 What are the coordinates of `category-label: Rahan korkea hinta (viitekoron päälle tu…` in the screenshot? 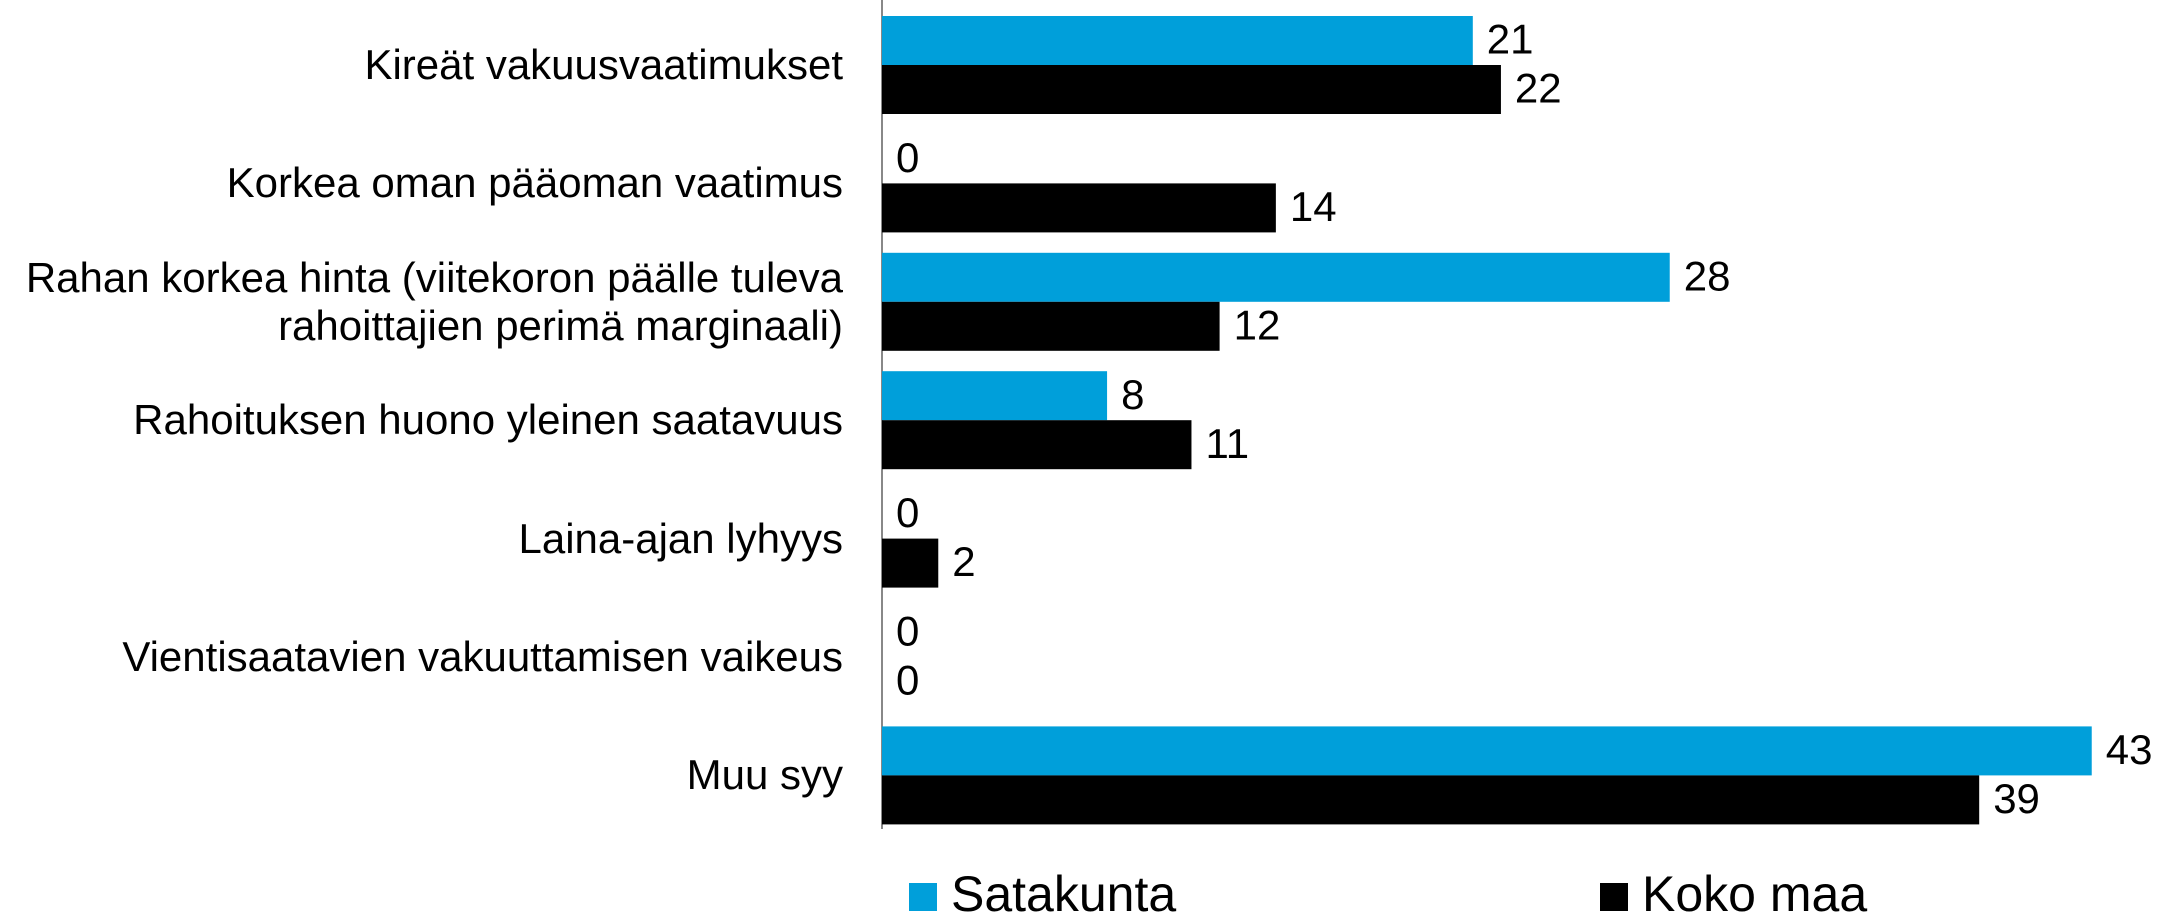 It's located at (434, 301).